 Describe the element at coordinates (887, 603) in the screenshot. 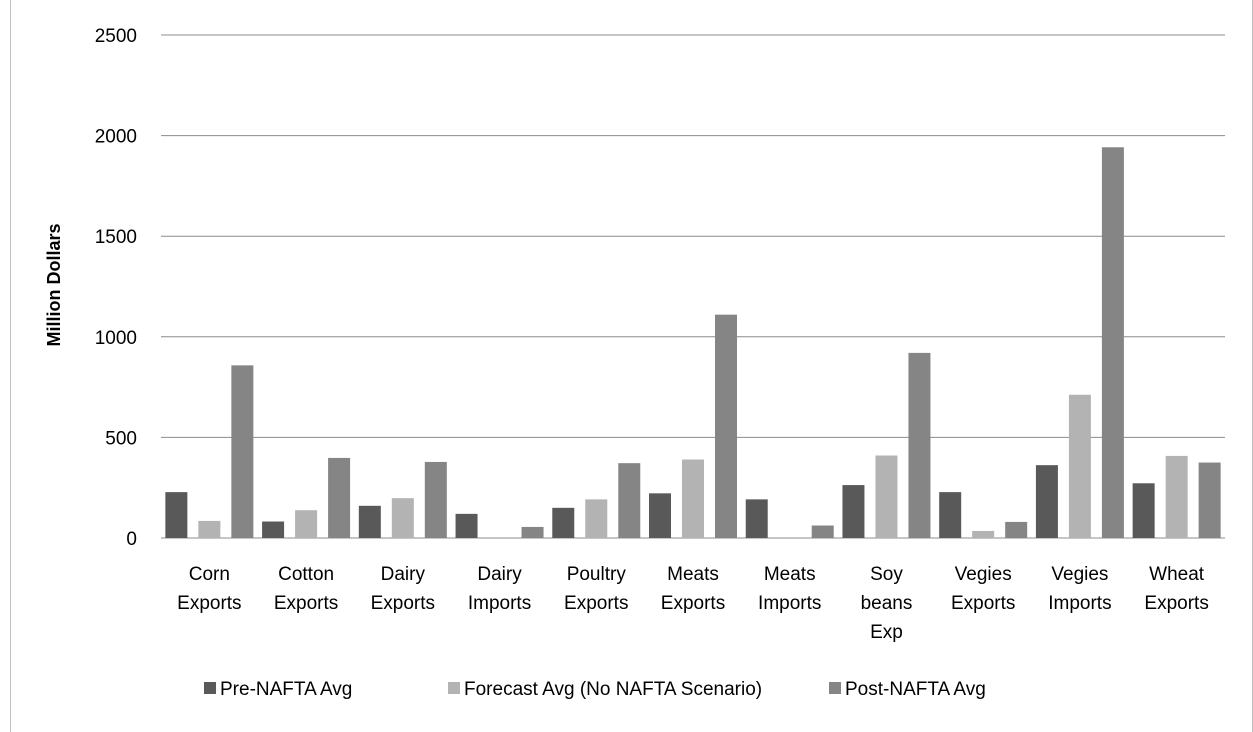

I see `x-tick-label: beans` at that location.